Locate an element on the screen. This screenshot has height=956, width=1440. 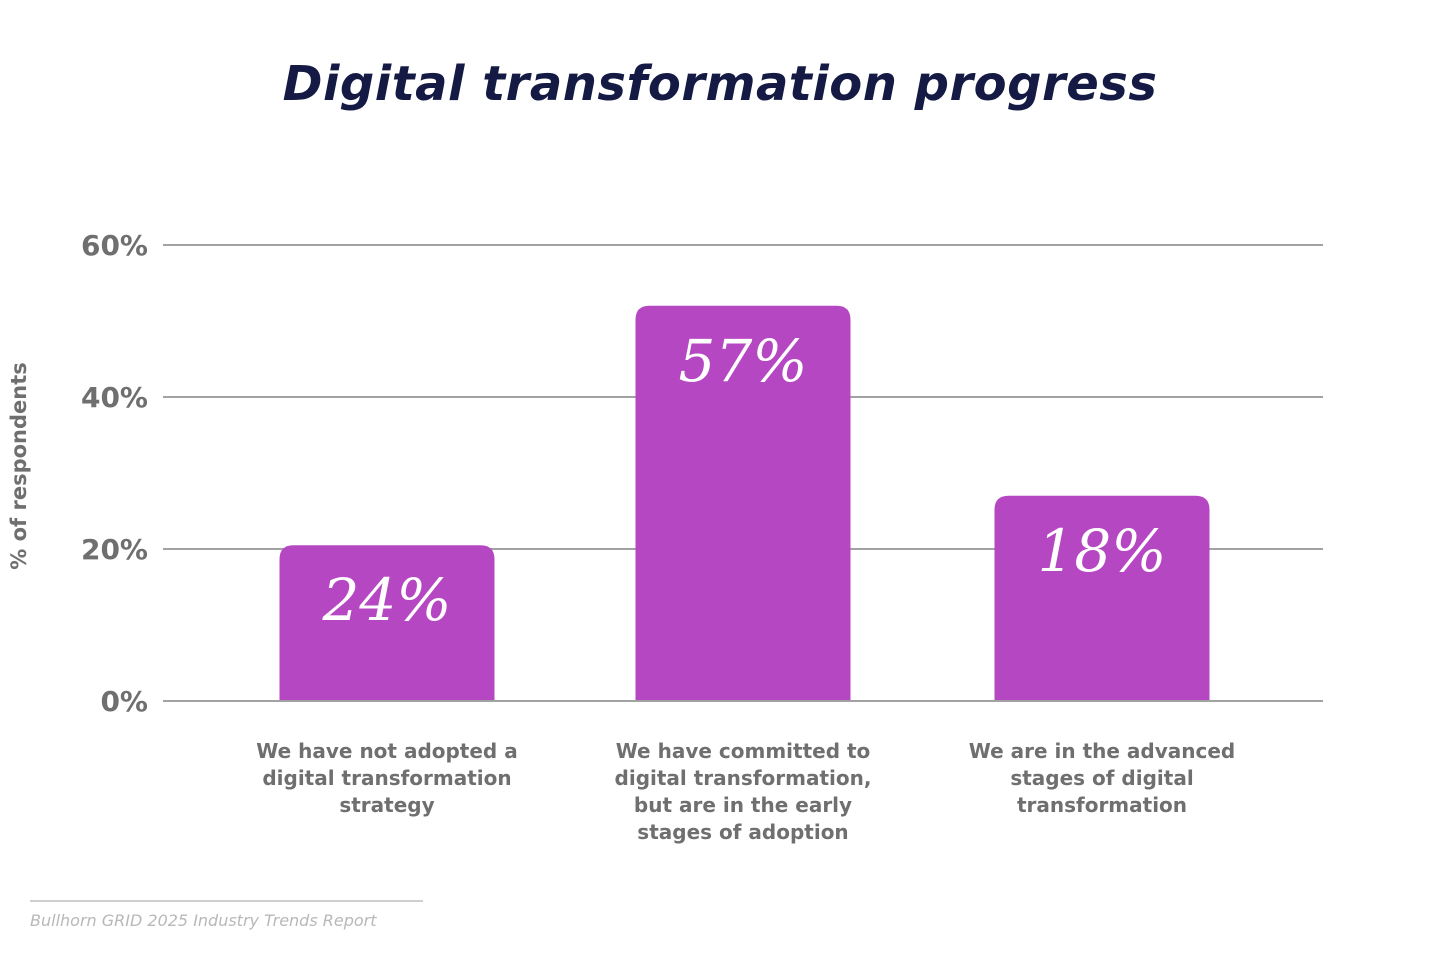
y-tick-label: 60% is located at coordinates (114, 245).